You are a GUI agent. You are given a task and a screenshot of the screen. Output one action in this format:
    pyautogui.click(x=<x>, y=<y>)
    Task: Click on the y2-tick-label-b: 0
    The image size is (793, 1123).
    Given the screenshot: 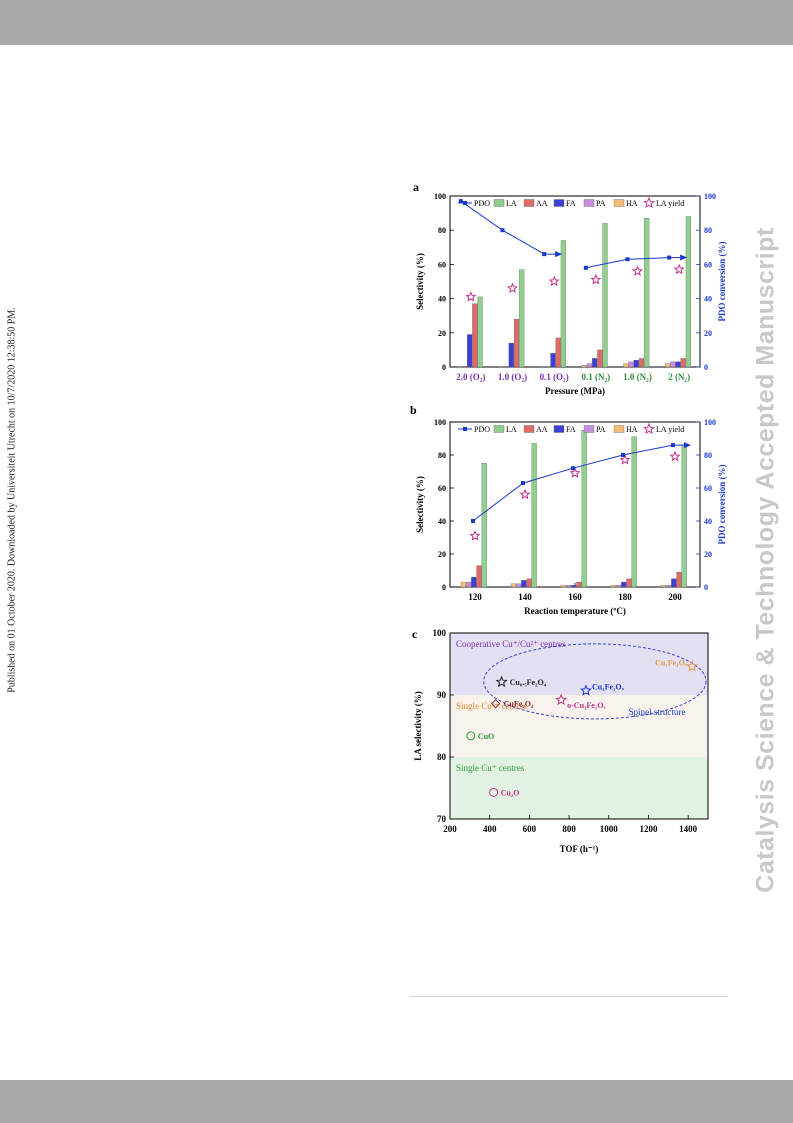 What is the action you would take?
    pyautogui.click(x=706, y=587)
    